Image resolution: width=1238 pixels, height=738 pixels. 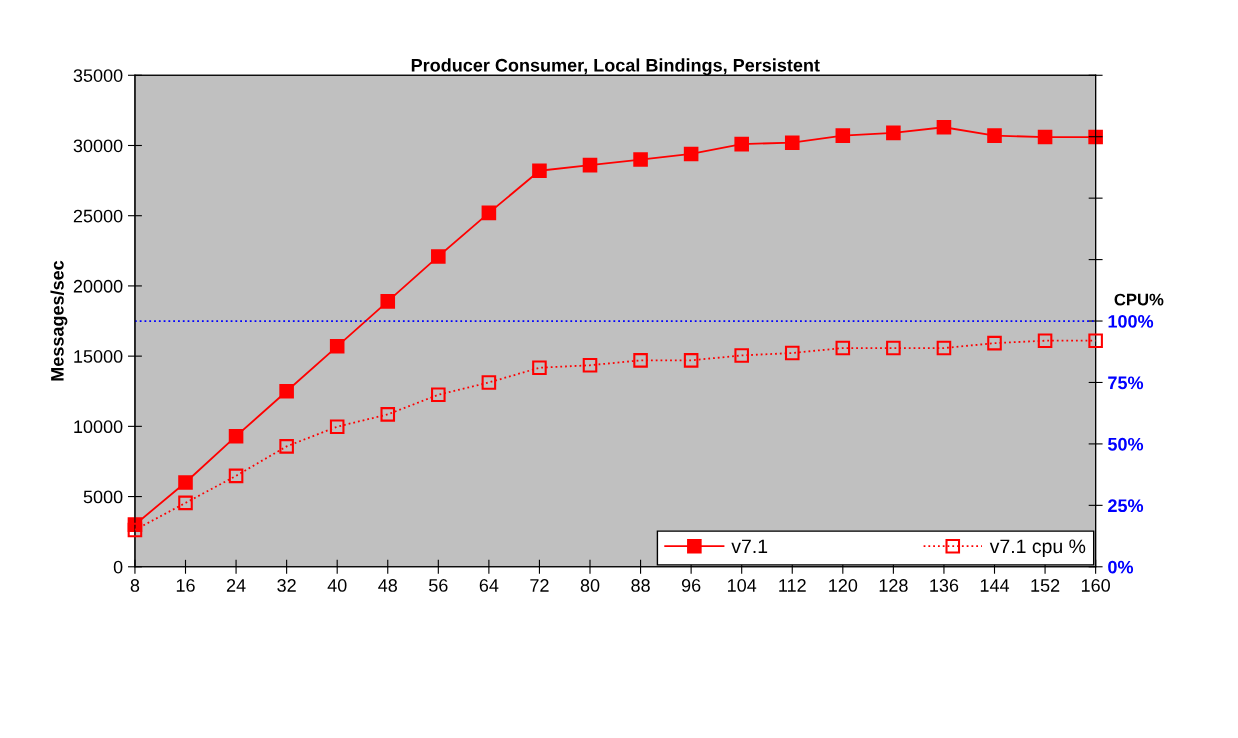 What do you see at coordinates (1045, 585) in the screenshot?
I see `x-tick-label: 152` at bounding box center [1045, 585].